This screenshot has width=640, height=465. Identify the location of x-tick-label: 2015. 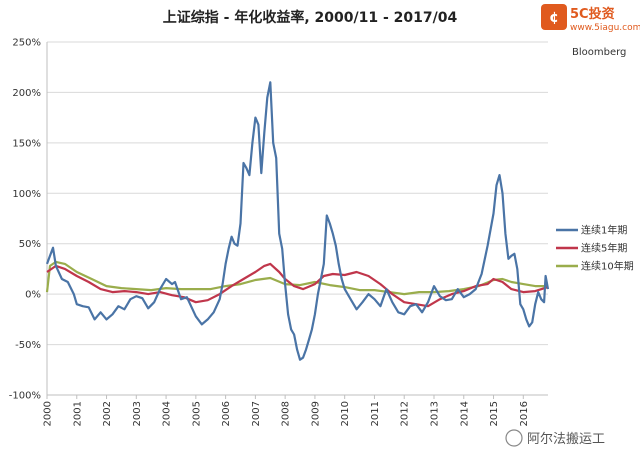
(494, 413).